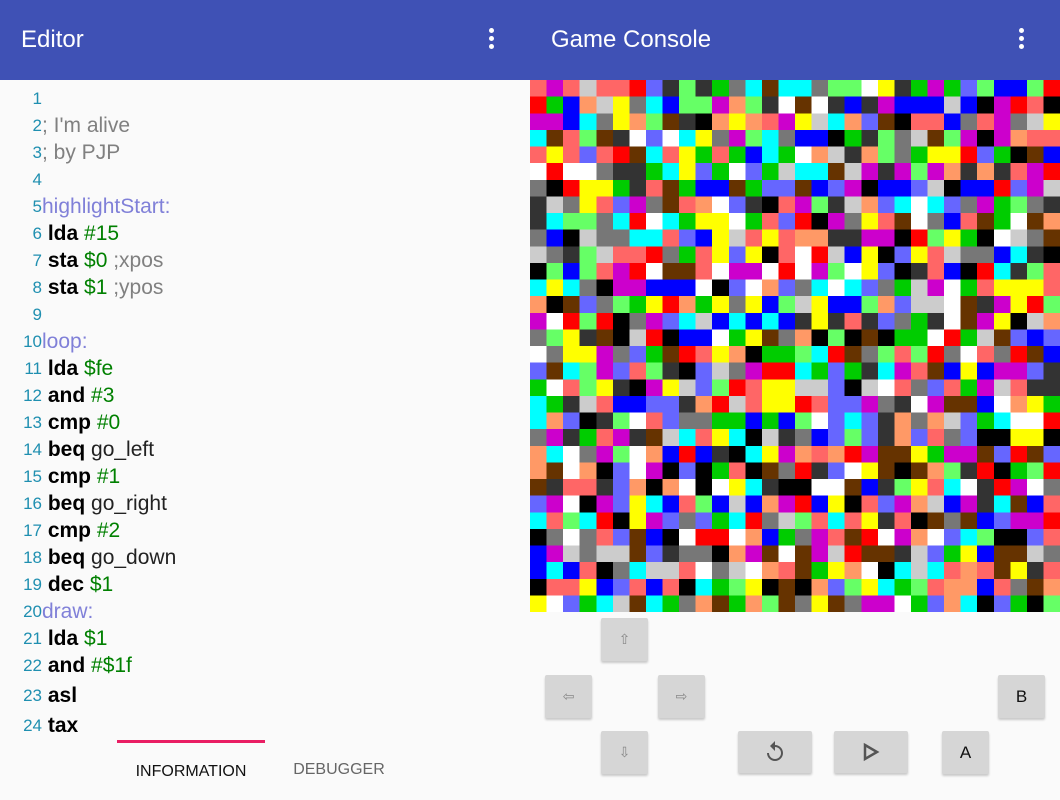 This screenshot has width=1060, height=800. I want to click on left-button: ⇦, so click(568, 696).